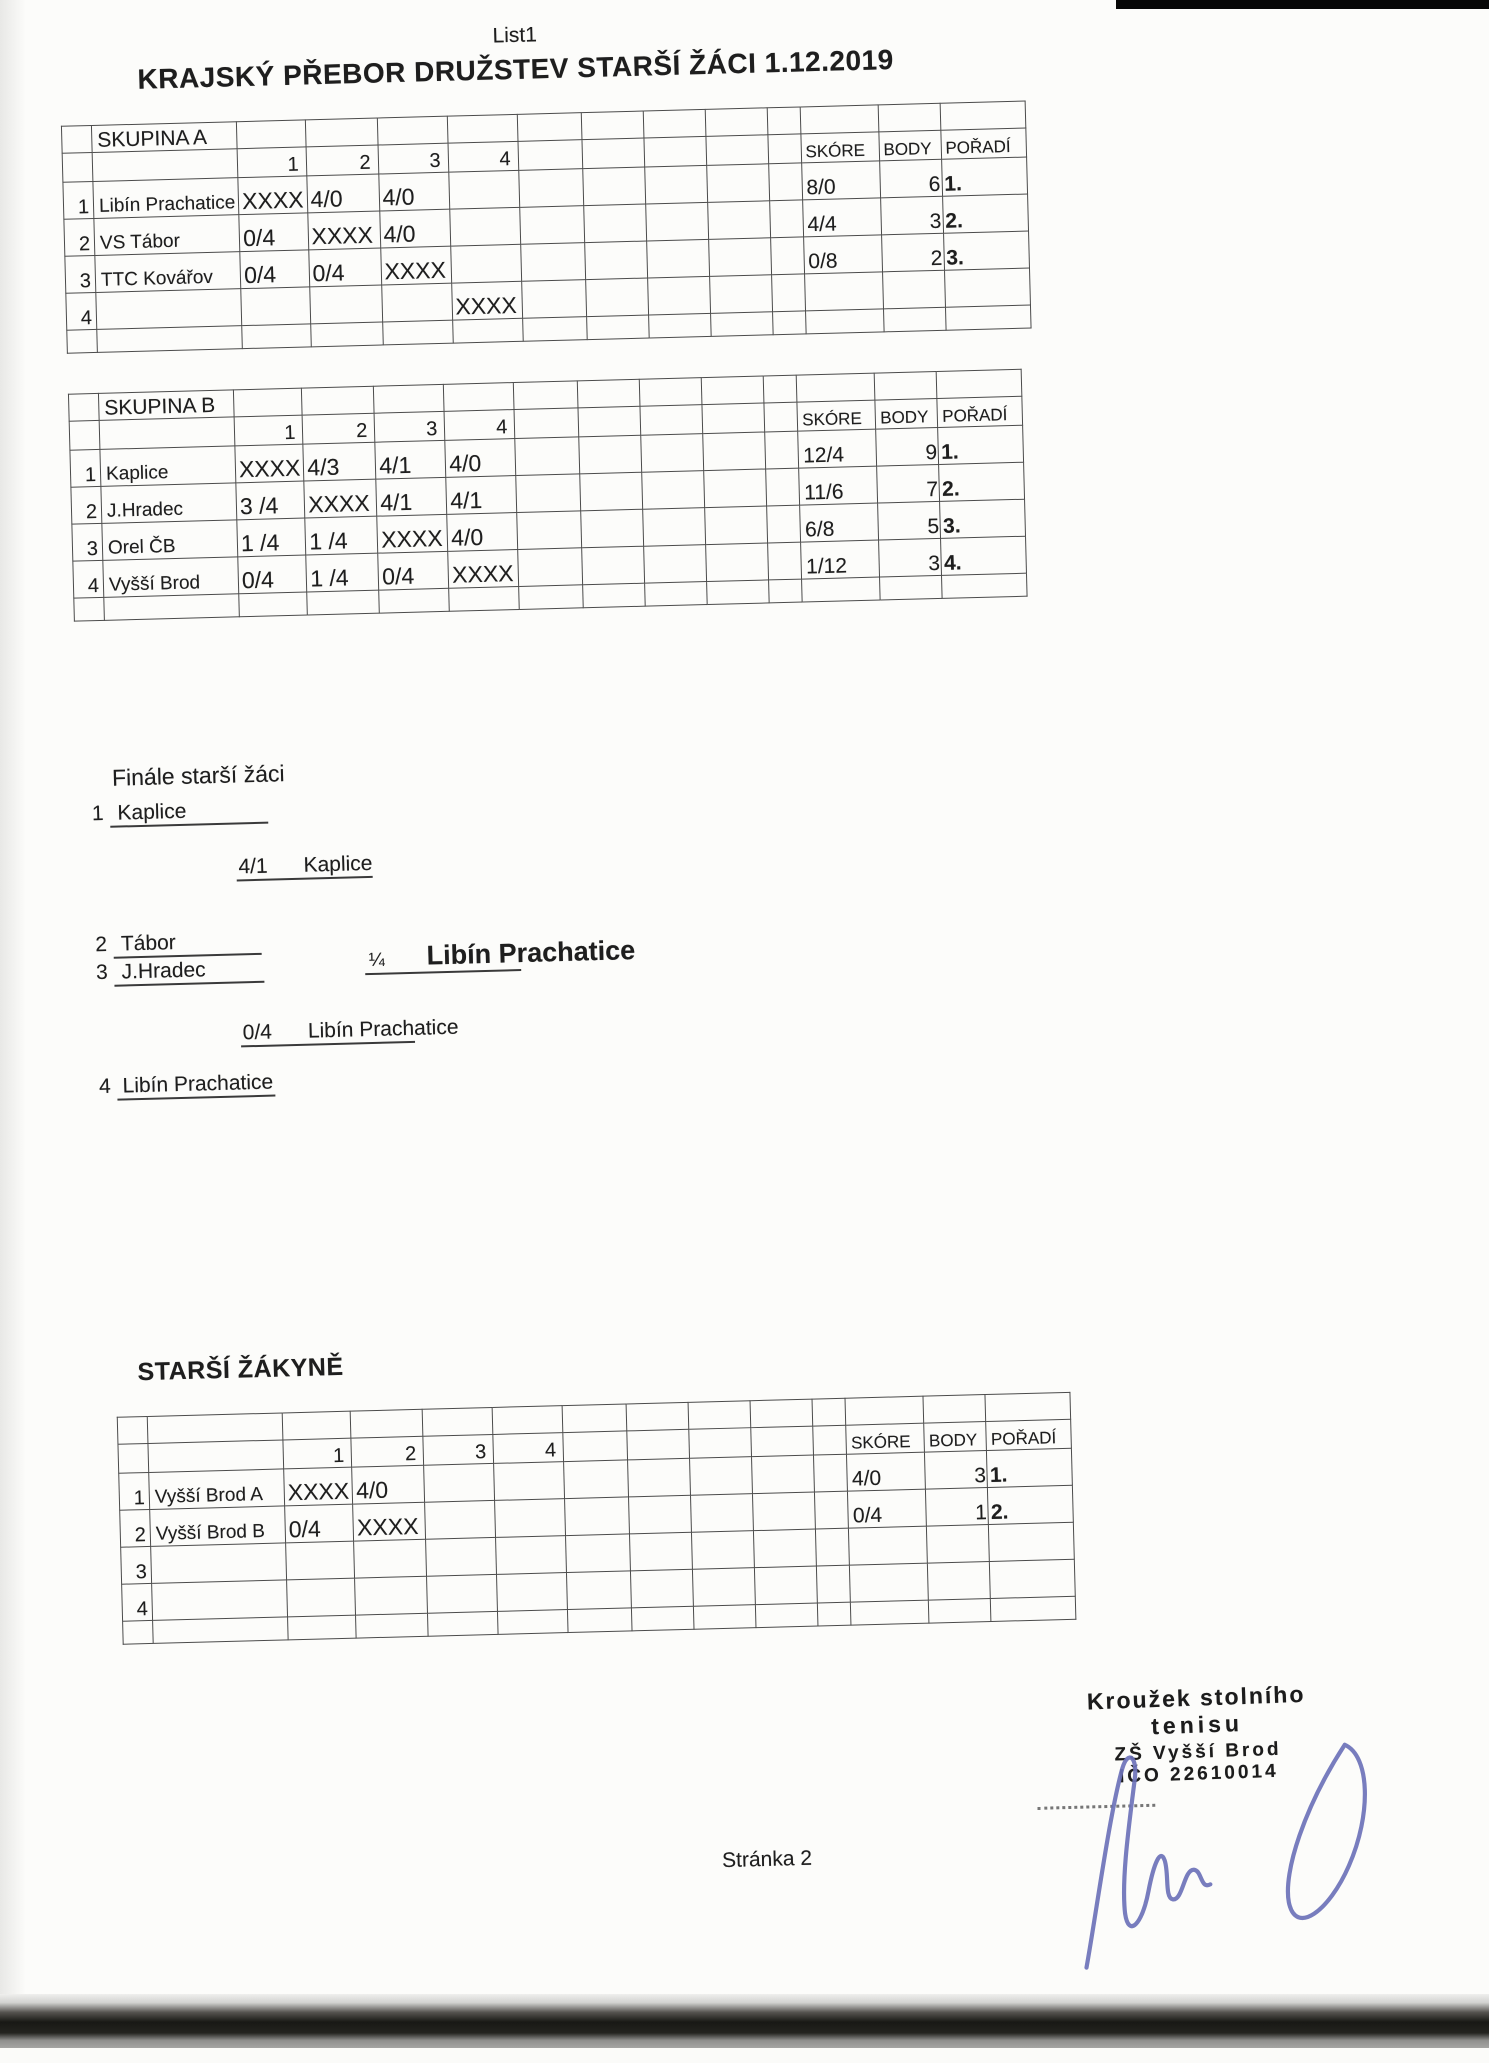  What do you see at coordinates (85, 468) in the screenshot?
I see `cell-row-number: 1` at bounding box center [85, 468].